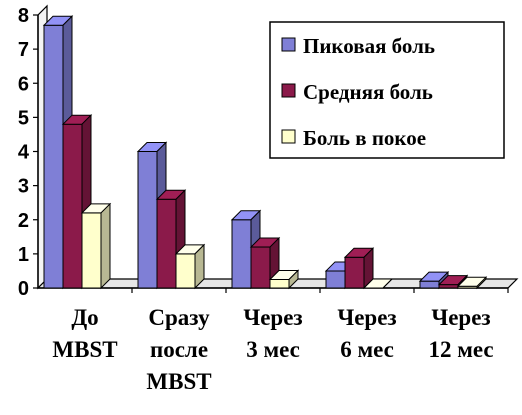  I want to click on y-tick-label: 3, so click(23, 187).